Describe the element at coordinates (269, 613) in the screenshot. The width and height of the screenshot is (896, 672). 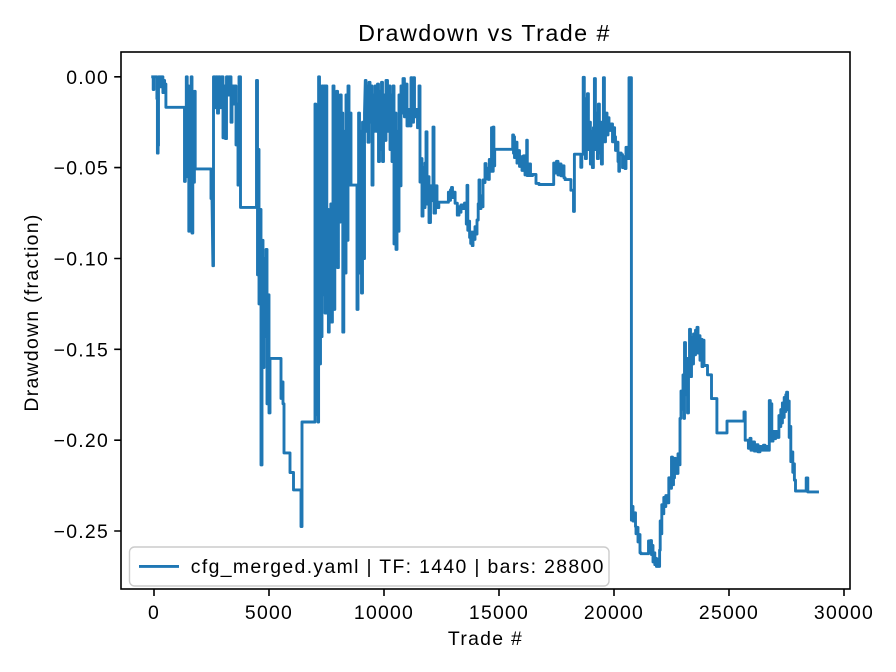
I see `svg-text: 5000` at that location.